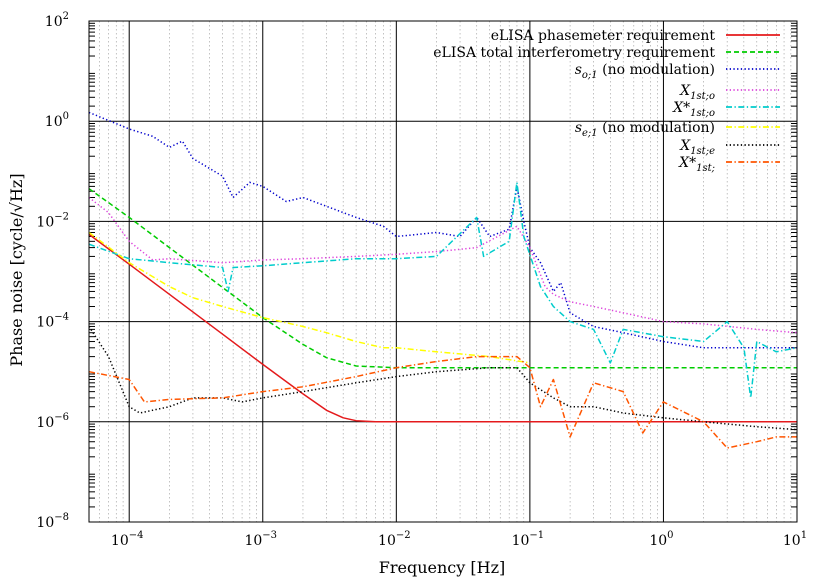 Image resolution: width=830 pixels, height=581 pixels. Describe the element at coordinates (16, 269) in the screenshot. I see `y-axis-title: Phase noise [cycle/√Hz]` at that location.